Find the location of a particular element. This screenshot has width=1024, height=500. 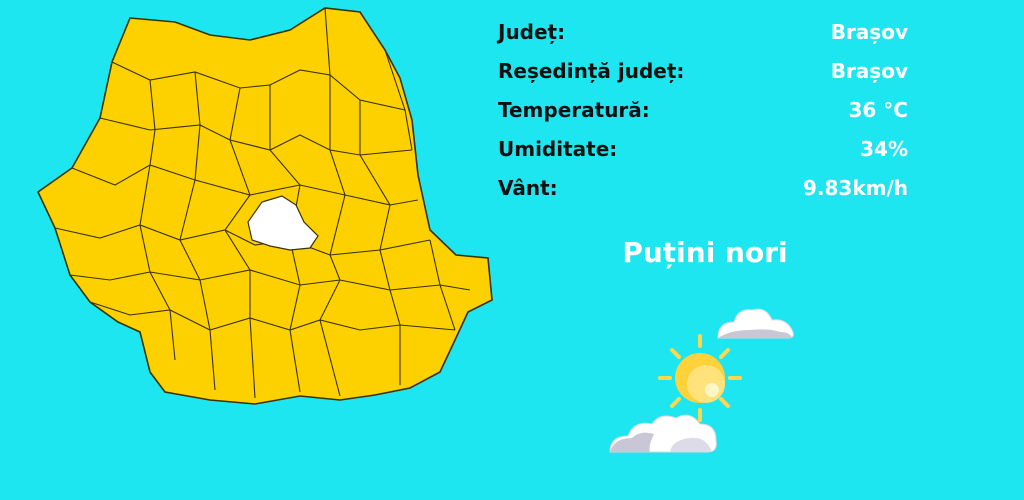

county-label: Județ: is located at coordinates (532, 31).